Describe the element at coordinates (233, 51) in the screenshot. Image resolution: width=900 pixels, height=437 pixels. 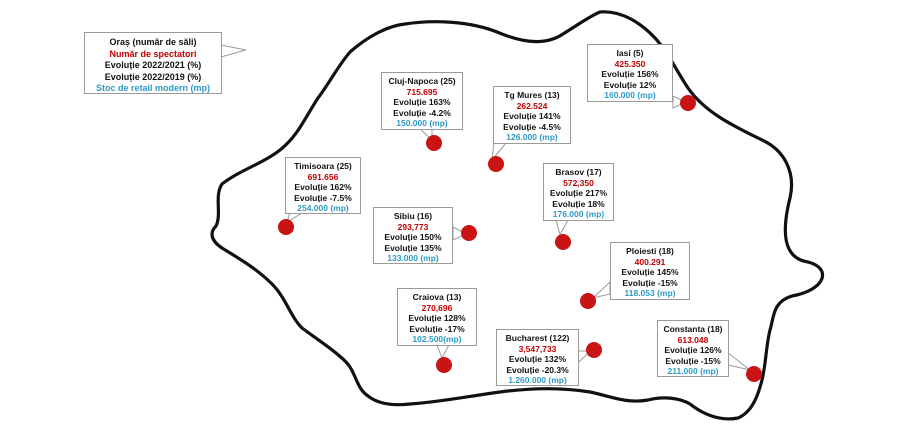
I see `legend-pointer` at that location.